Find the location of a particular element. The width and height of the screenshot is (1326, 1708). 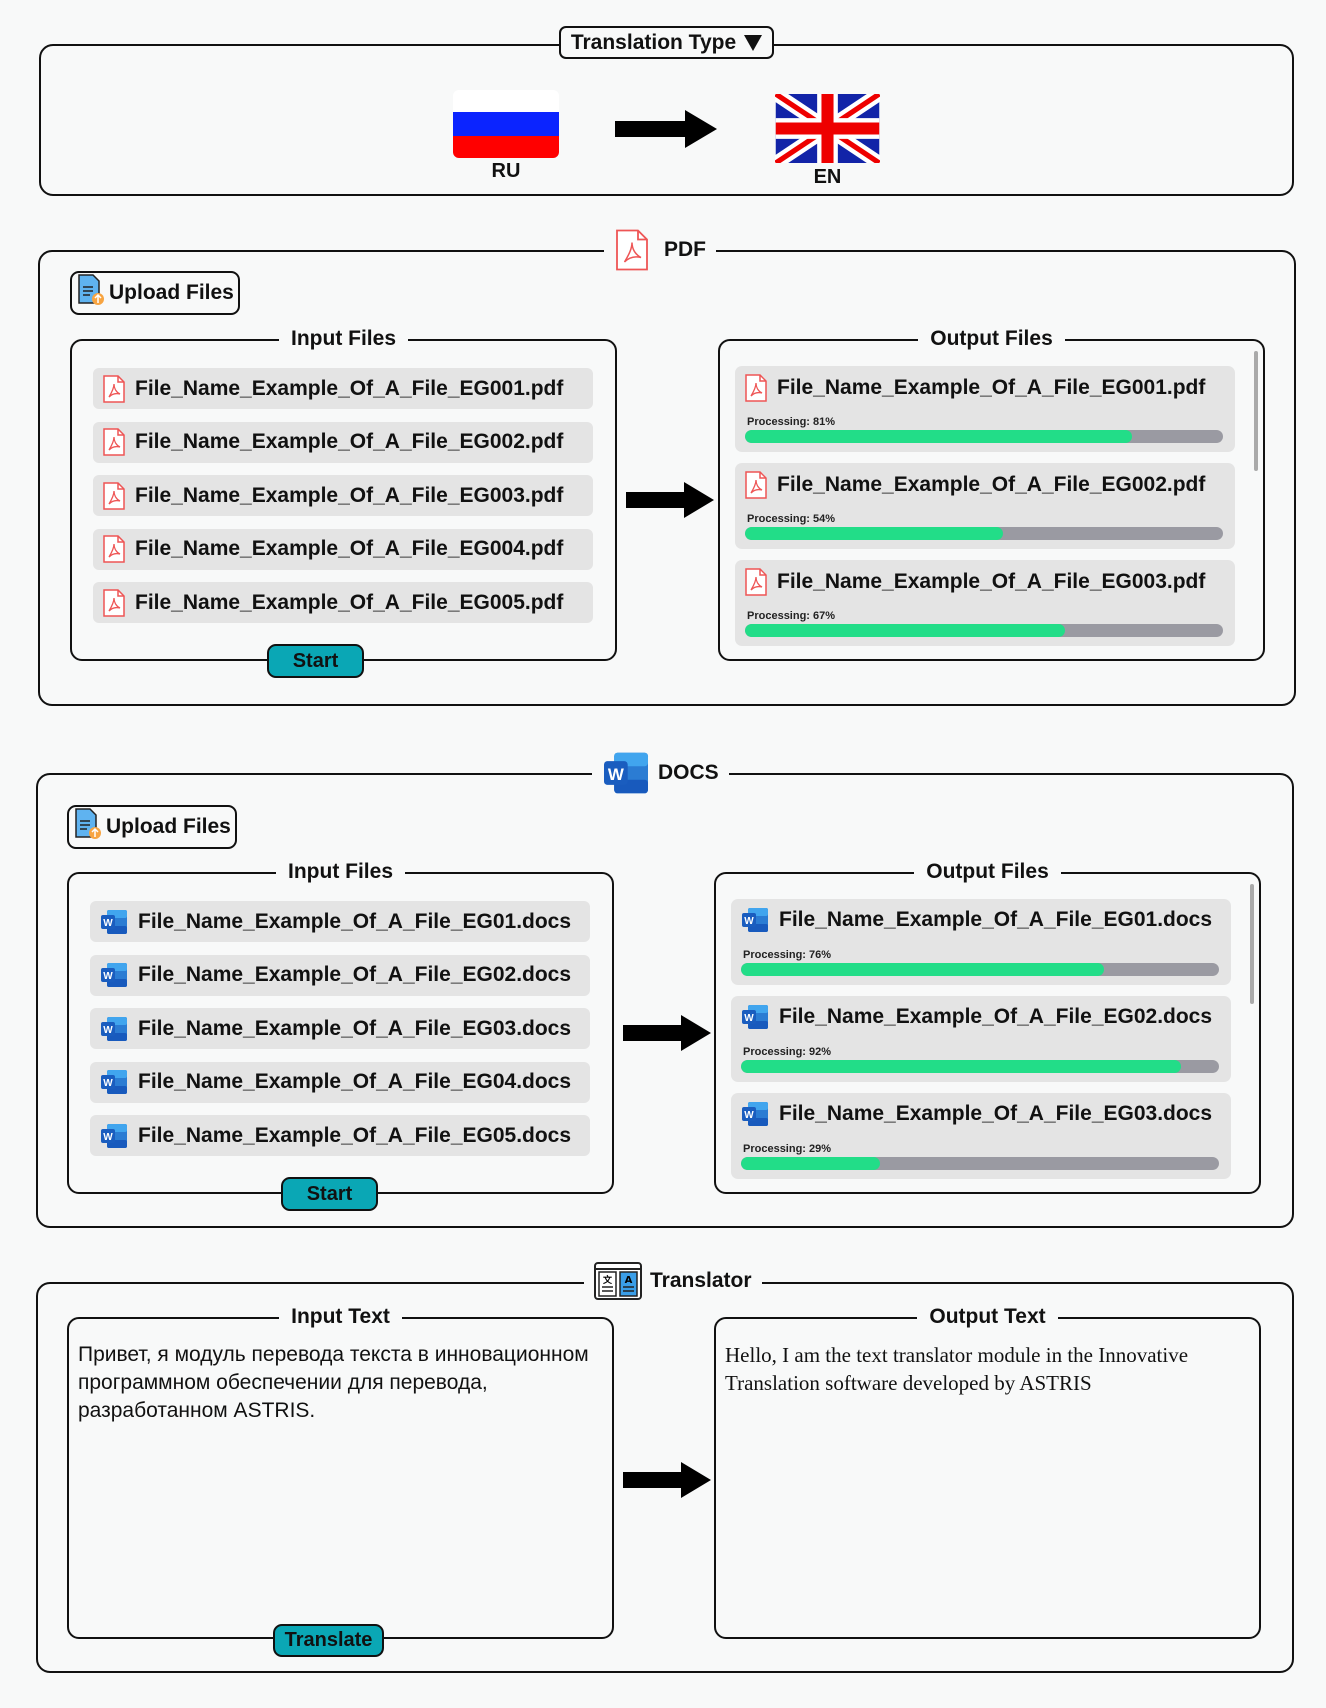

input-file-item: W File_Name_Example_Of_A_File_EG02.docs is located at coordinates (340, 975).